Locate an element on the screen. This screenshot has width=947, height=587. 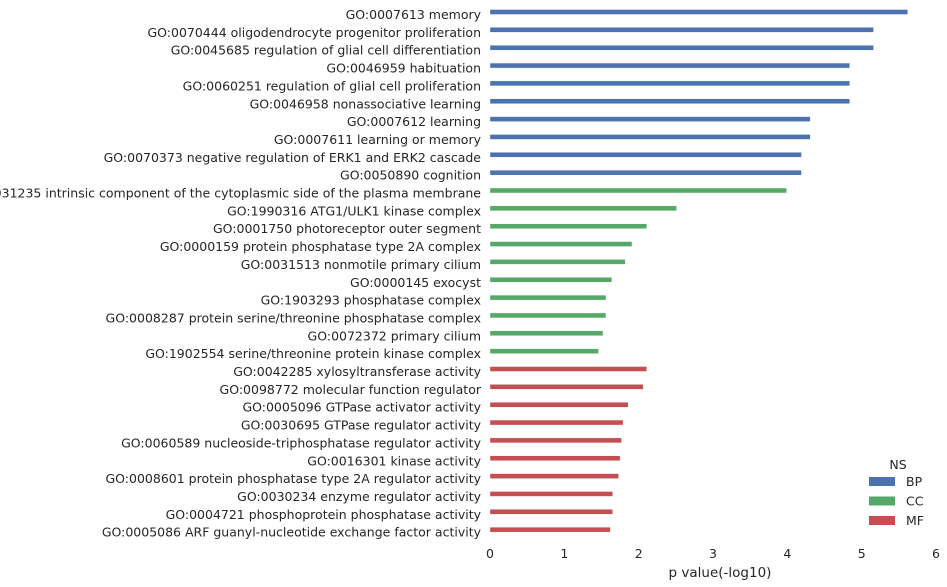
category-label: GO:0007612 learning is located at coordinates (414, 121).